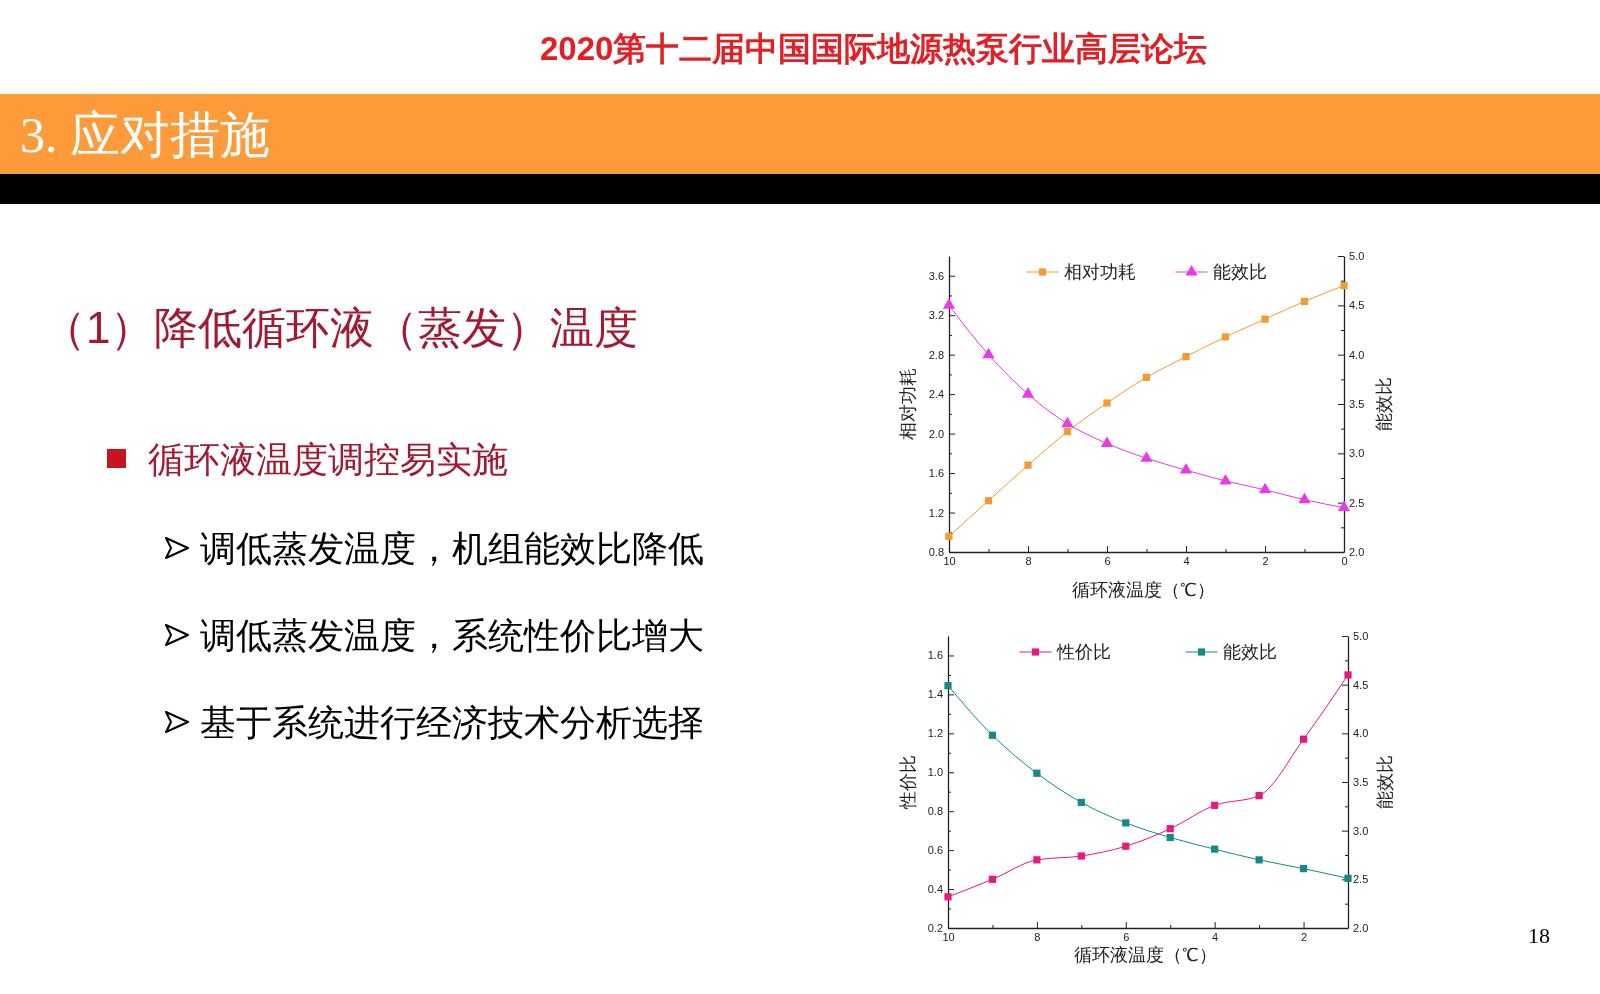 The image size is (1600, 994). Describe the element at coordinates (935, 928) in the screenshot. I see `y-tick-label: 0.2` at that location.